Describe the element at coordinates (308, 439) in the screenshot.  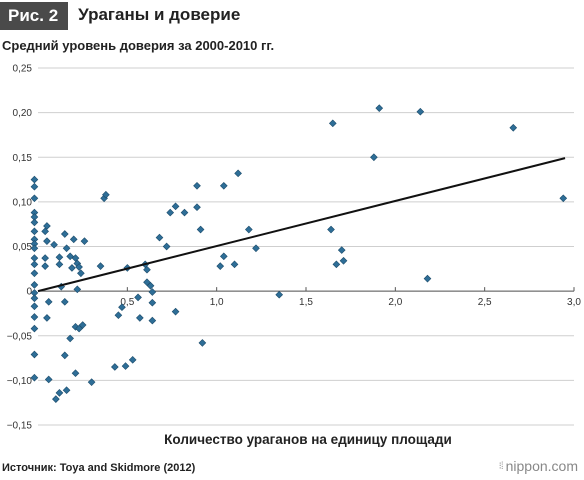
I see `x-axis-label: Количество ураганов на единицу площади` at that location.